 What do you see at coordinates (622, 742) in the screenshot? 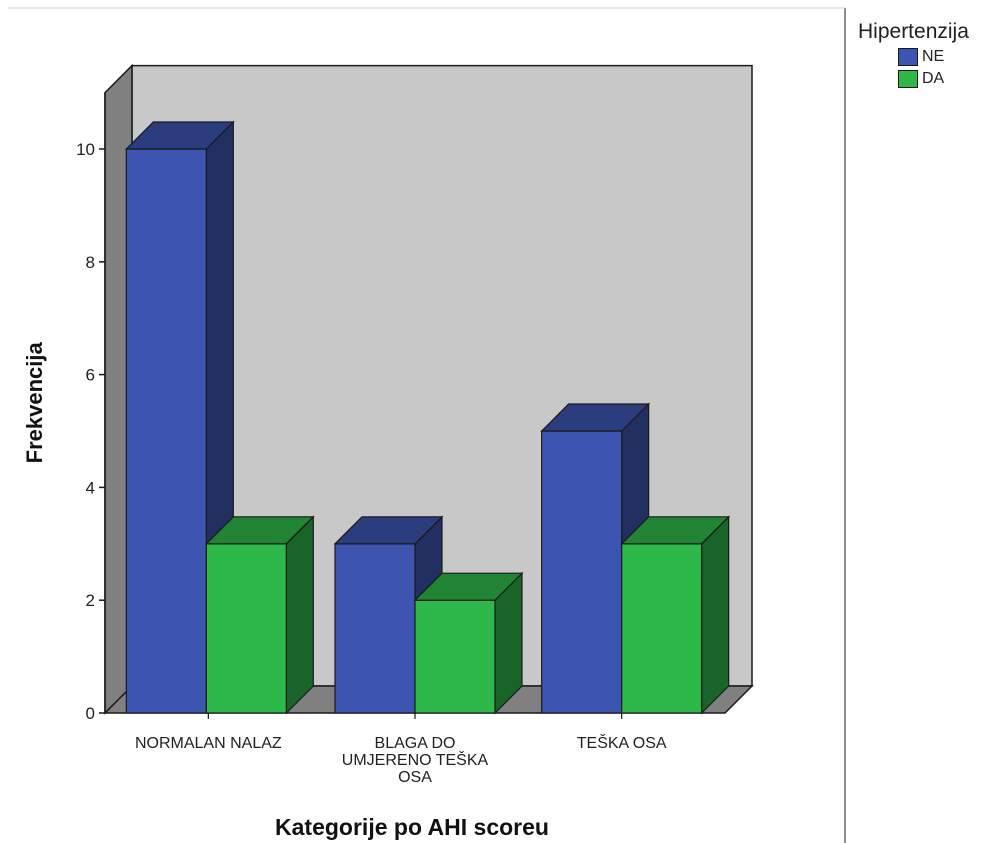
I see `x-tick-label-2-0: TEŠKA OSA` at bounding box center [622, 742].